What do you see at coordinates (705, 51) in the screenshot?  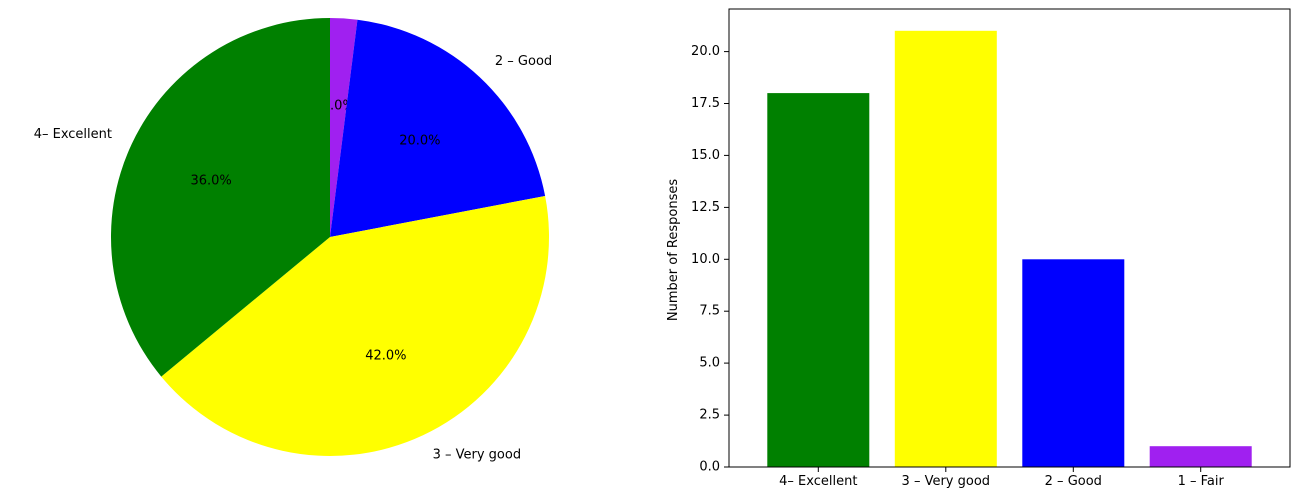 I see `y-tick-label: 20.0` at bounding box center [705, 51].